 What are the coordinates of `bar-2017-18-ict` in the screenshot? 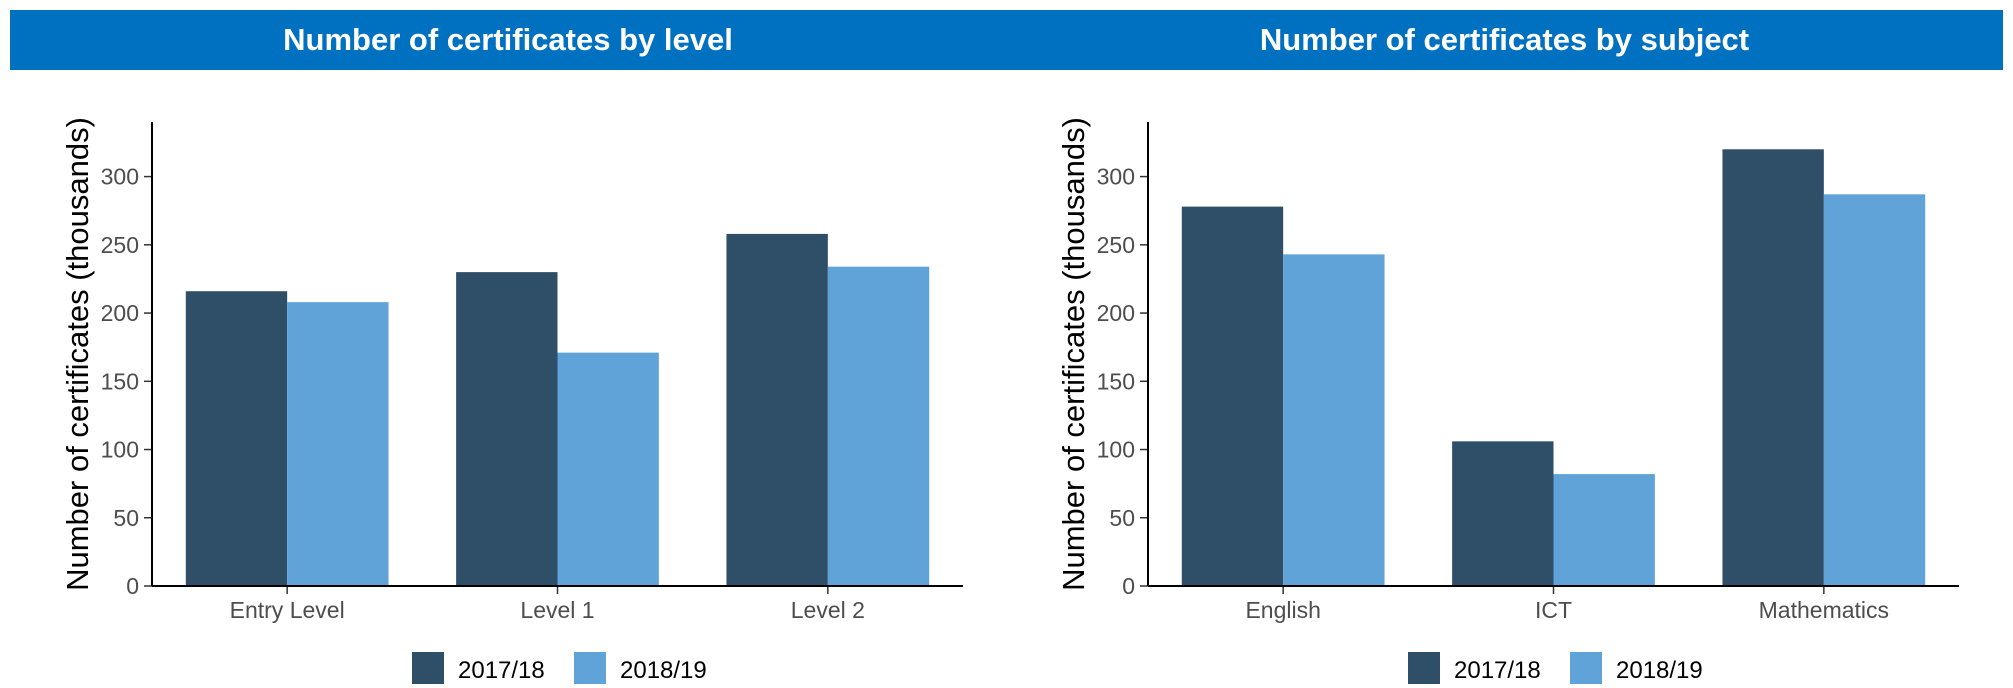 It's located at (1503, 513).